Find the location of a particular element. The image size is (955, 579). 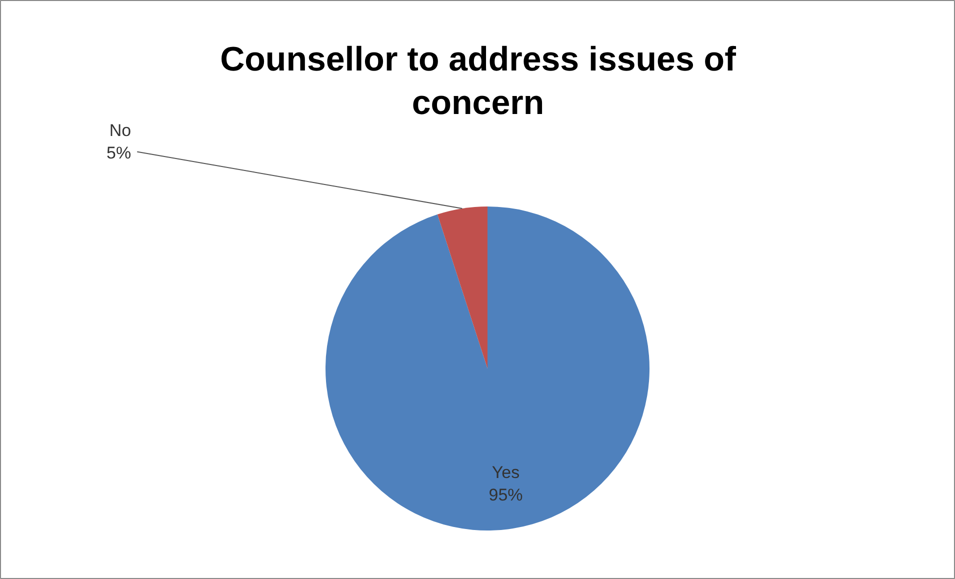

chart-title: Counsellor to address issues of concern is located at coordinates (478, 81).